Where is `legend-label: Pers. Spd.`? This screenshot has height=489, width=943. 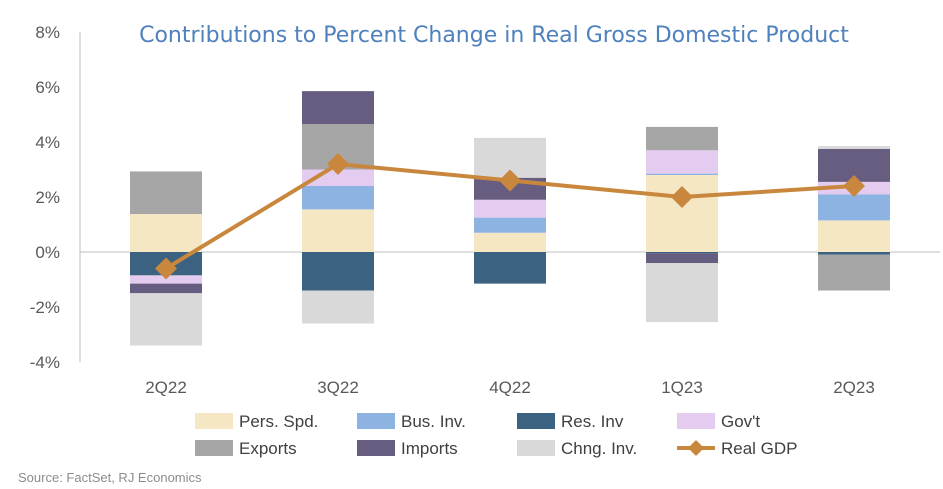
legend-label: Pers. Spd. is located at coordinates (278, 421).